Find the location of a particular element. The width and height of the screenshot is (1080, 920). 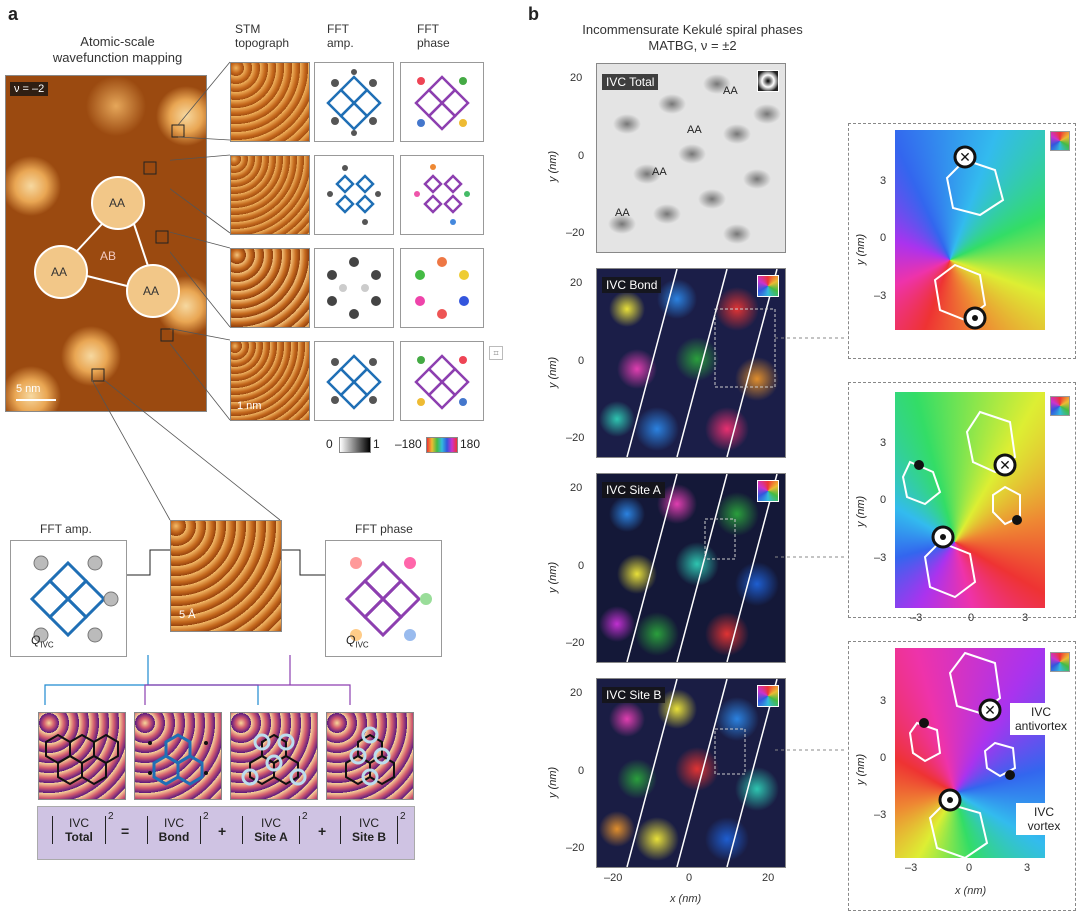

amp-max-label: 1 is located at coordinates (376, 444).